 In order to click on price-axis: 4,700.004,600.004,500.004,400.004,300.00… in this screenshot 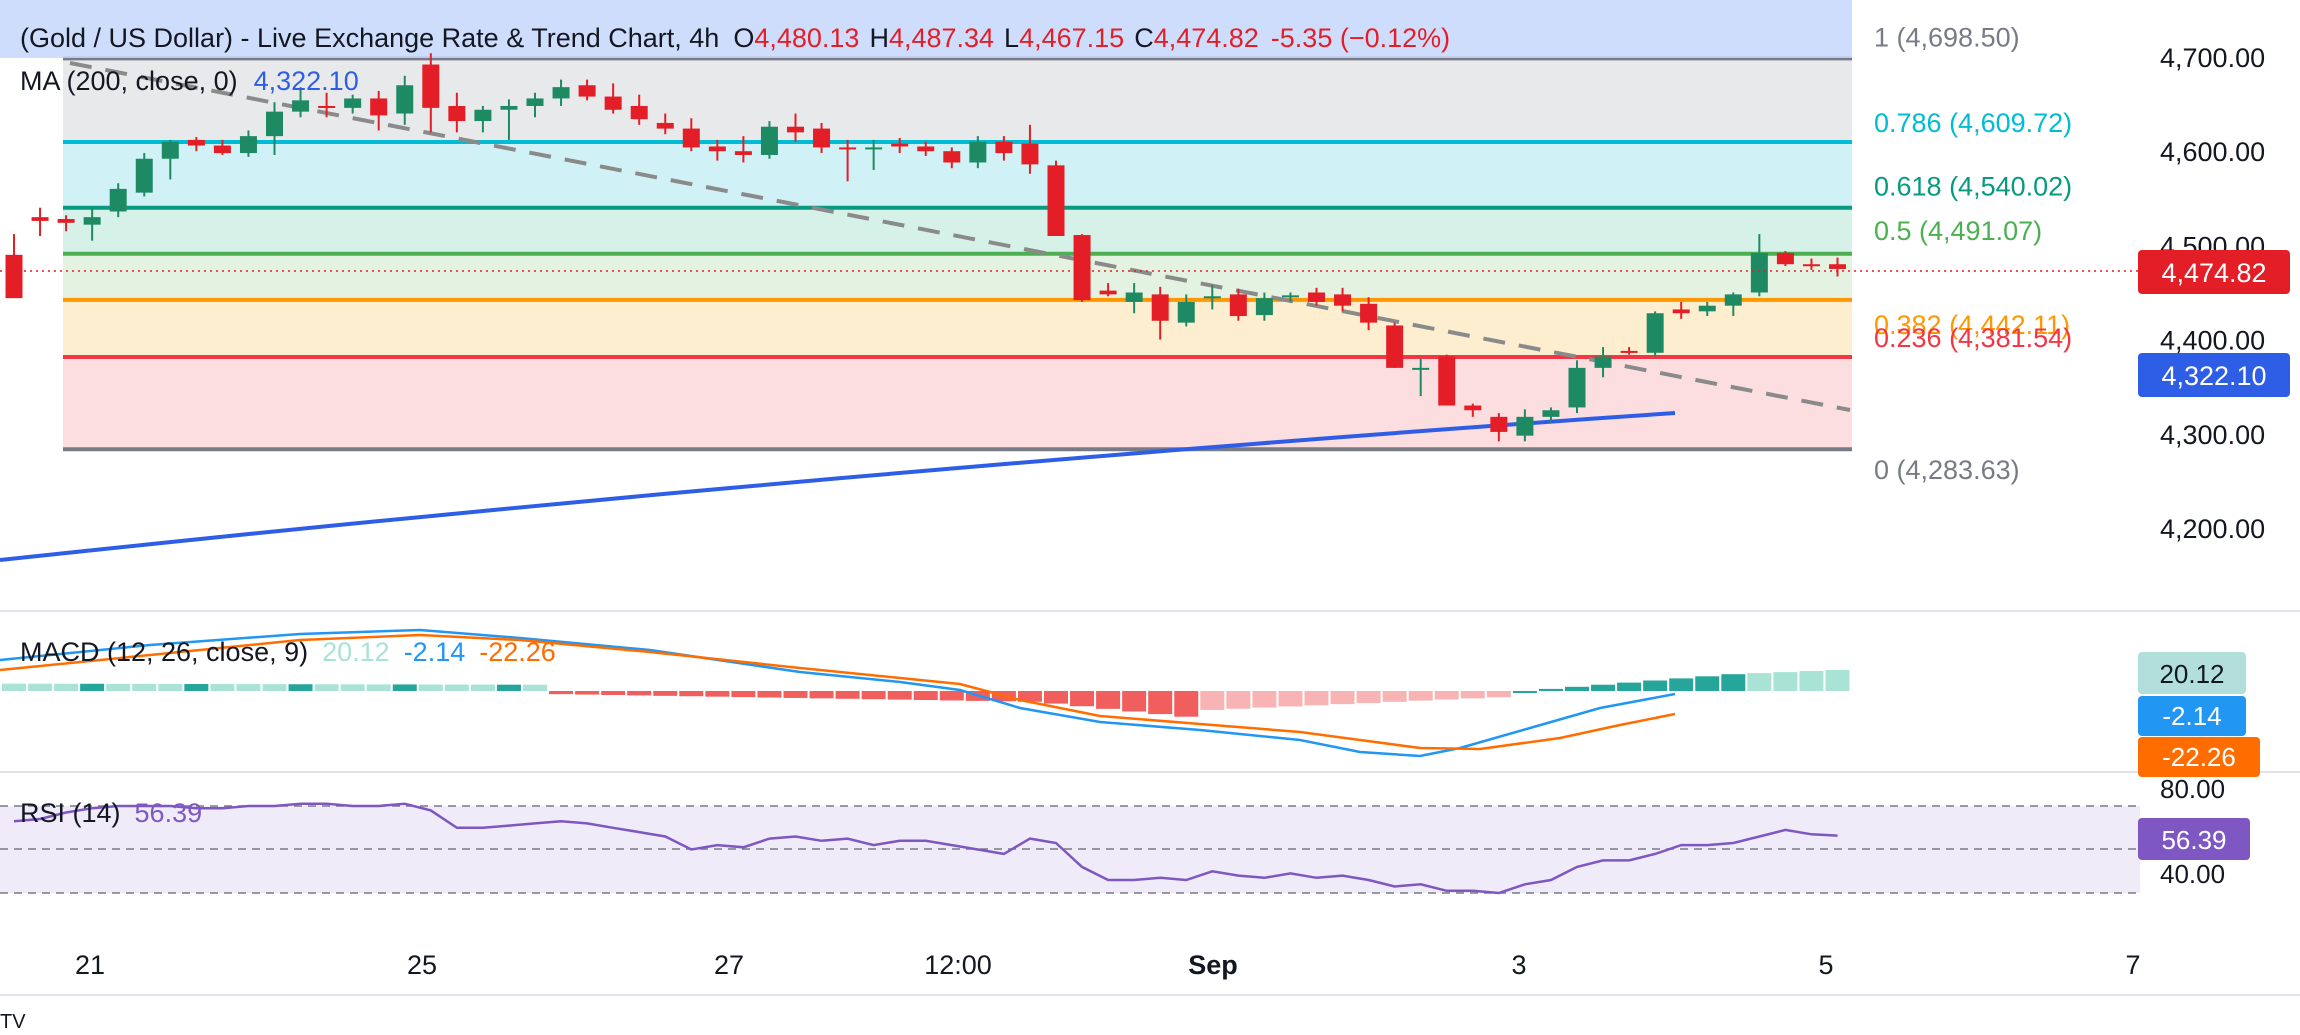, I will do `click(2212, 293)`.